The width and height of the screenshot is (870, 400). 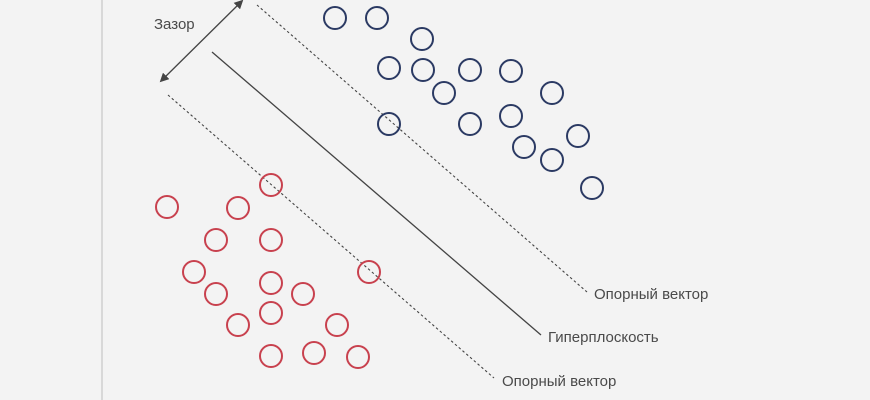 I want to click on margin-arrow, so click(x=201, y=41).